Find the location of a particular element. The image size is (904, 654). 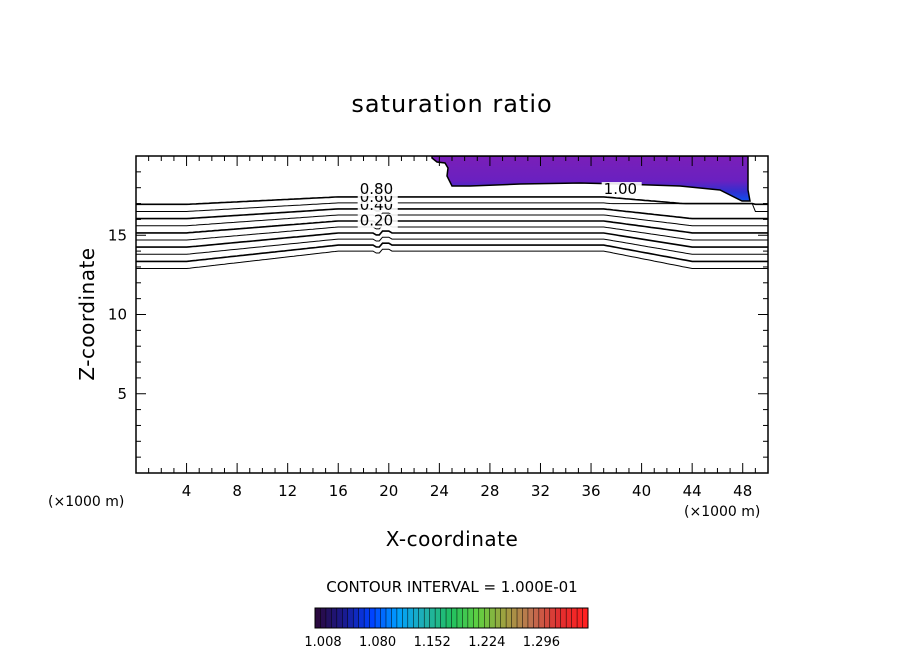

x-tick-label: 36 is located at coordinates (590, 491).